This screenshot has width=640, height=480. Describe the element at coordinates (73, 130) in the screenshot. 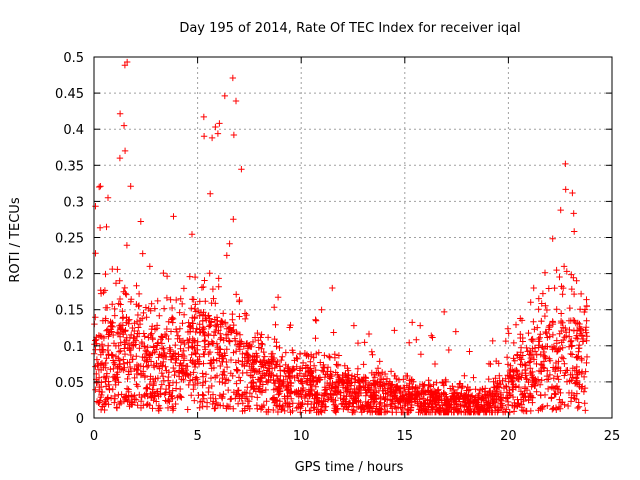

I see `y-tick-label: 0.4` at that location.